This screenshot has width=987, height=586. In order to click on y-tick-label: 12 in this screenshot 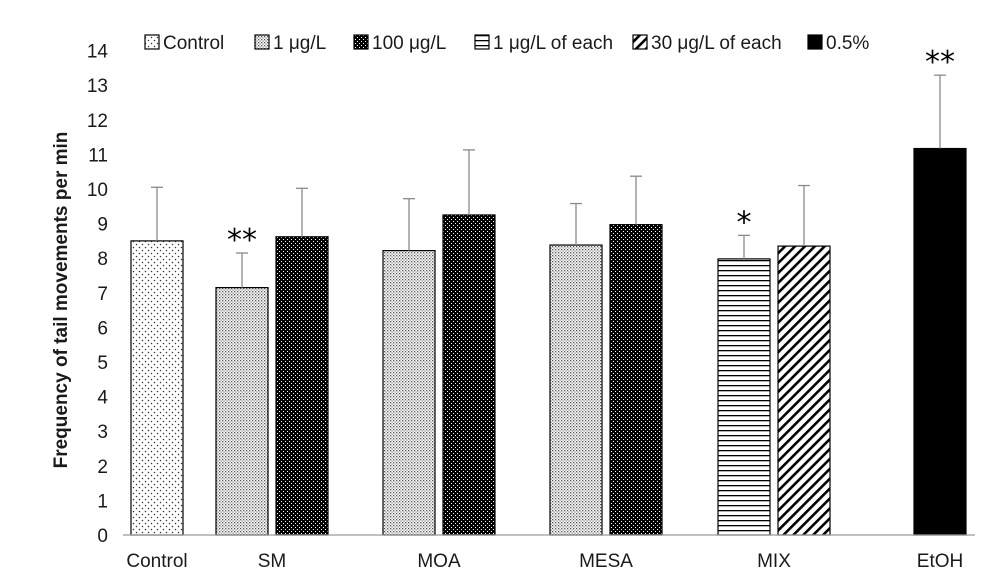, I will do `click(97, 121)`.